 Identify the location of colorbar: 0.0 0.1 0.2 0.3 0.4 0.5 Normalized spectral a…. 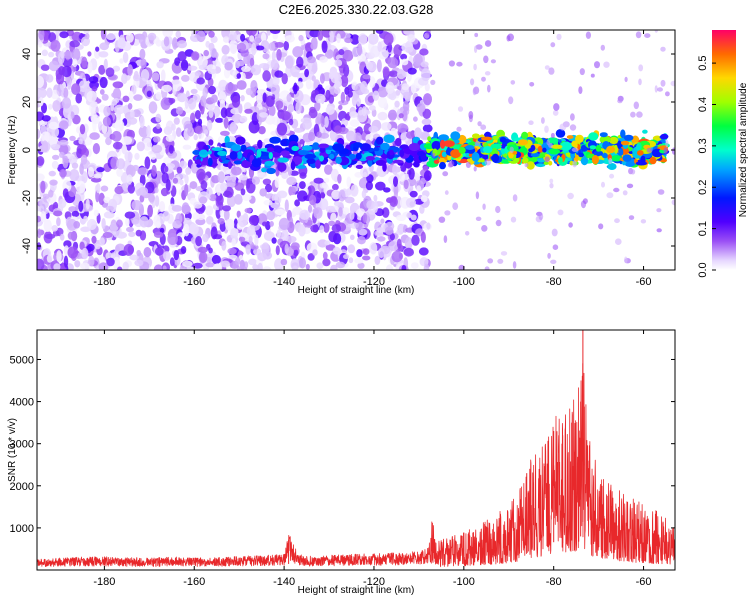
(723, 154).